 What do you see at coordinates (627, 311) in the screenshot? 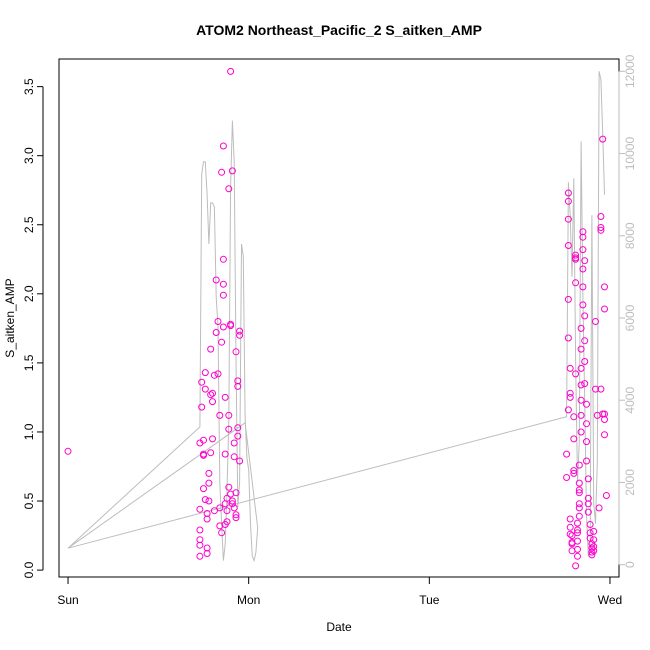
I see `right-y-axis: 0 2000 4000 6000 8000 10000 12000` at bounding box center [627, 311].